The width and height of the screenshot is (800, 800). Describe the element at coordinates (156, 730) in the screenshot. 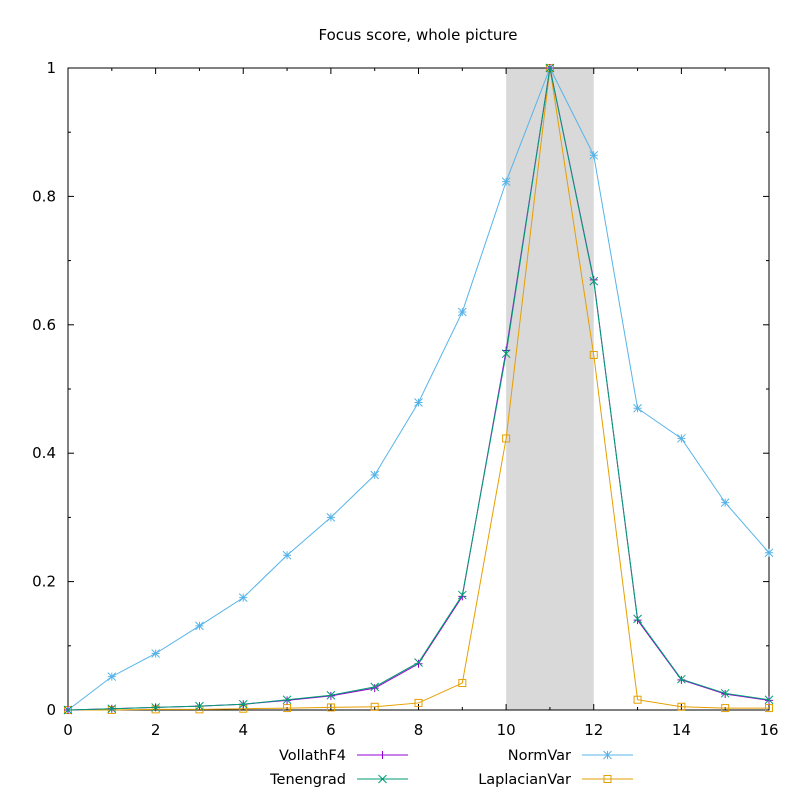

I see `x-tick-label: 2` at that location.